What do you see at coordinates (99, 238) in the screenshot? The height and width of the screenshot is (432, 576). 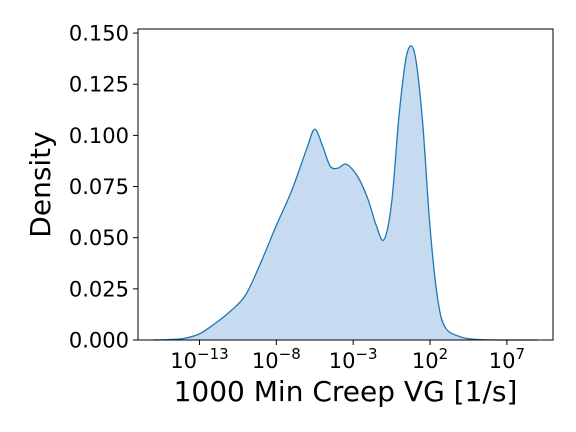 I see `y-tick-label: 0.050` at bounding box center [99, 238].